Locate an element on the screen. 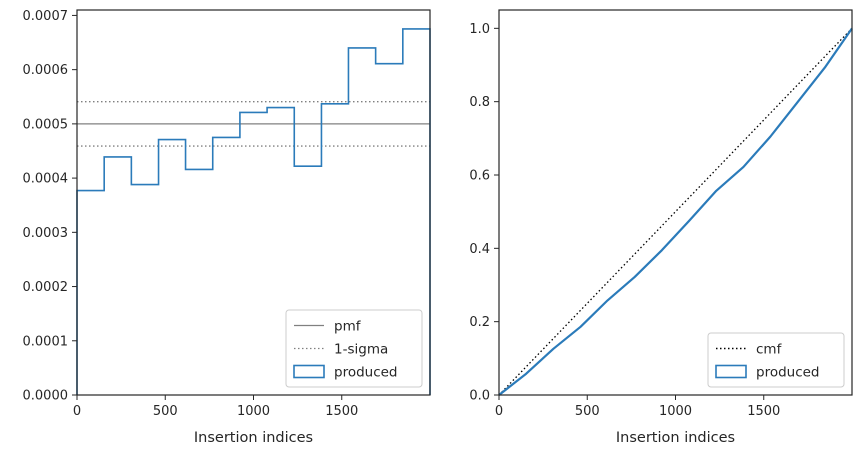  y-tick-label: 0.4 is located at coordinates (479, 249).